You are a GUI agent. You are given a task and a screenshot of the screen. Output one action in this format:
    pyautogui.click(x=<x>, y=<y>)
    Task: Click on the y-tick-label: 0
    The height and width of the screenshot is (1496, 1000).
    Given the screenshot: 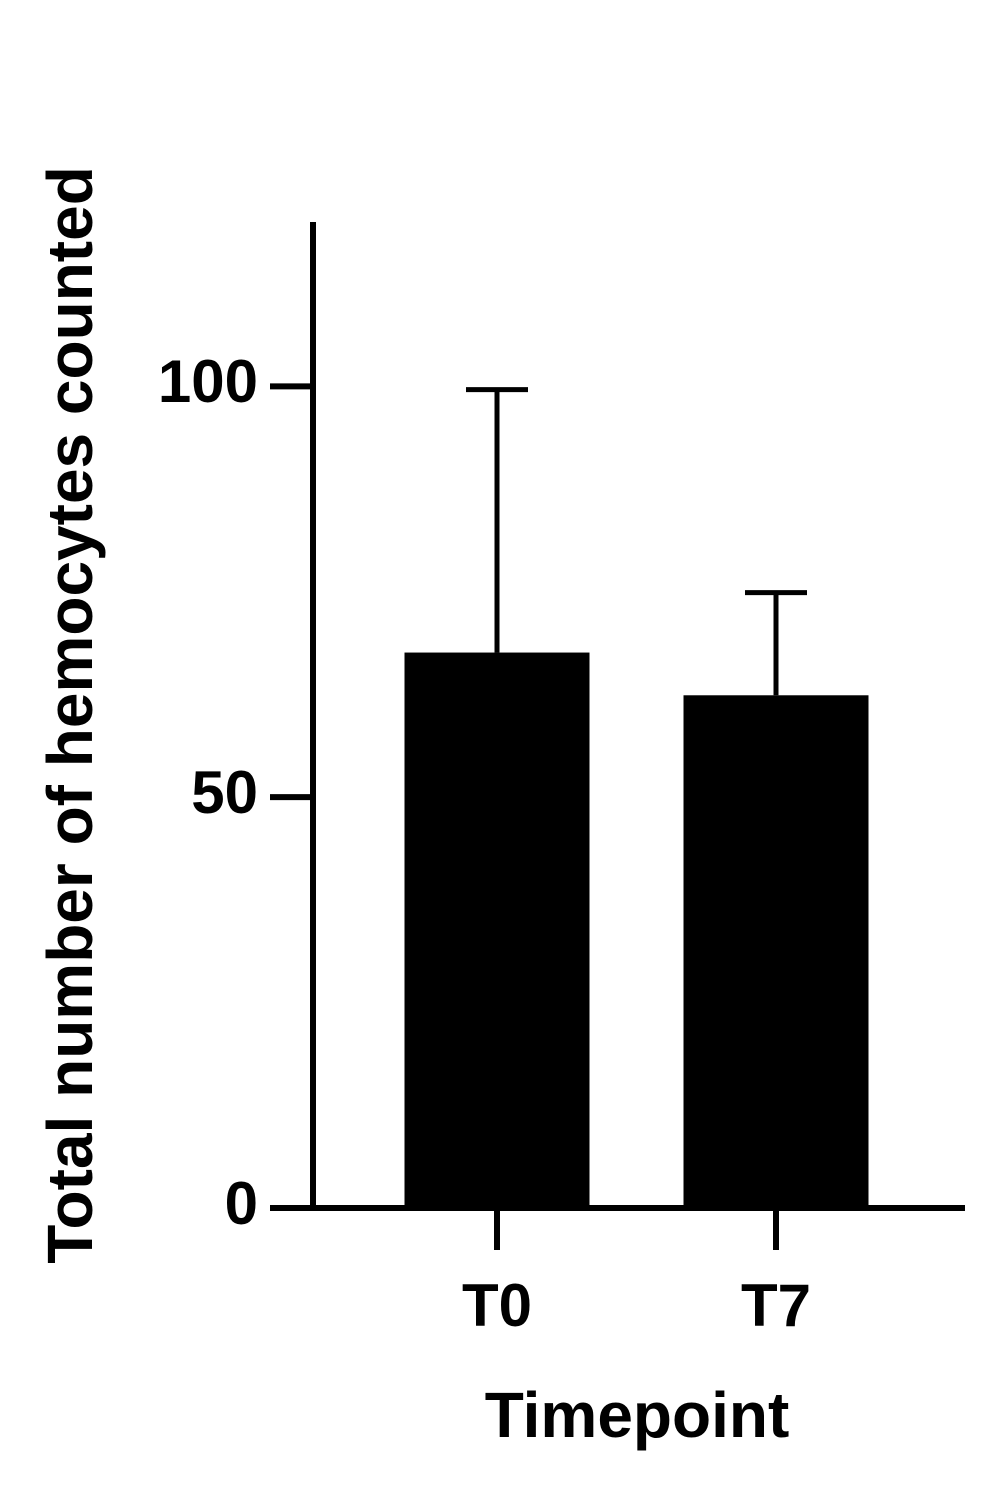 What is the action you would take?
    pyautogui.click(x=241, y=1203)
    